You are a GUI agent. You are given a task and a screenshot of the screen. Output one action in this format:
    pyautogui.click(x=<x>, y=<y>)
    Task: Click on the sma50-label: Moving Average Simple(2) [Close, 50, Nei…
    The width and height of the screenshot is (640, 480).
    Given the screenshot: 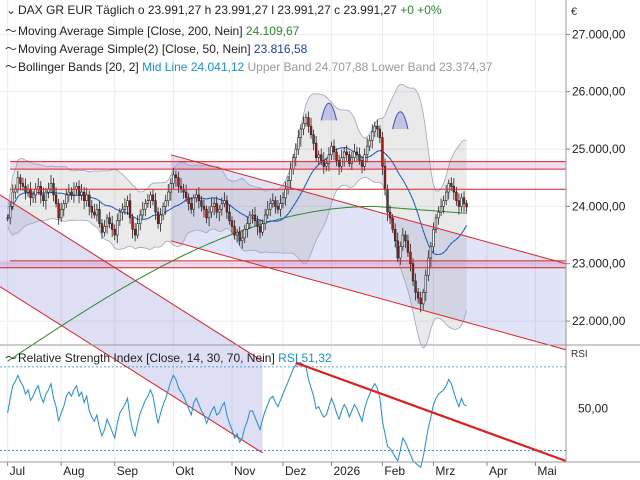 What is the action you would take?
    pyautogui.click(x=134, y=49)
    